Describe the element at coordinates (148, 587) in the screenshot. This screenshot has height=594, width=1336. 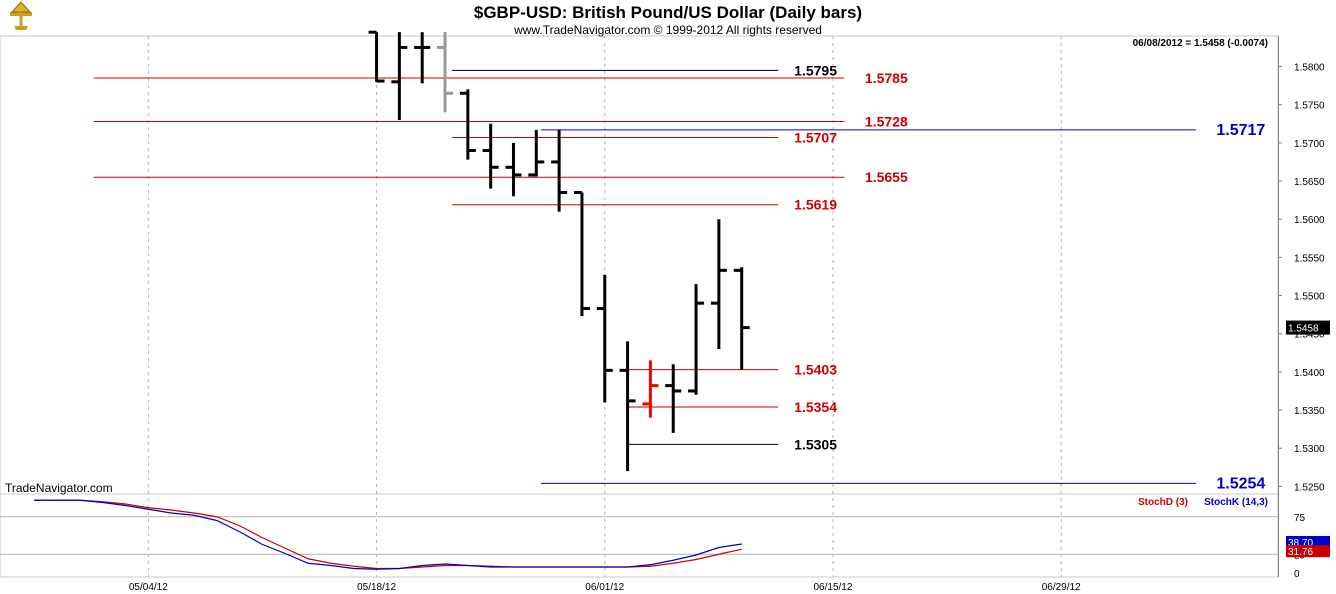
I see `date-tick-label: 05/04/12` at that location.